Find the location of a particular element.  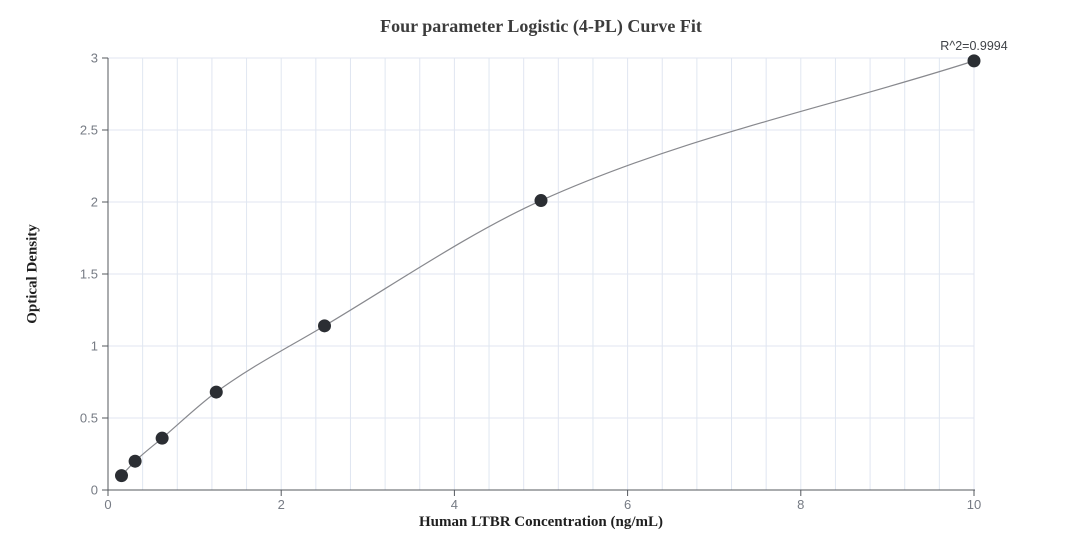

y-tick-label: 3 is located at coordinates (94, 58).